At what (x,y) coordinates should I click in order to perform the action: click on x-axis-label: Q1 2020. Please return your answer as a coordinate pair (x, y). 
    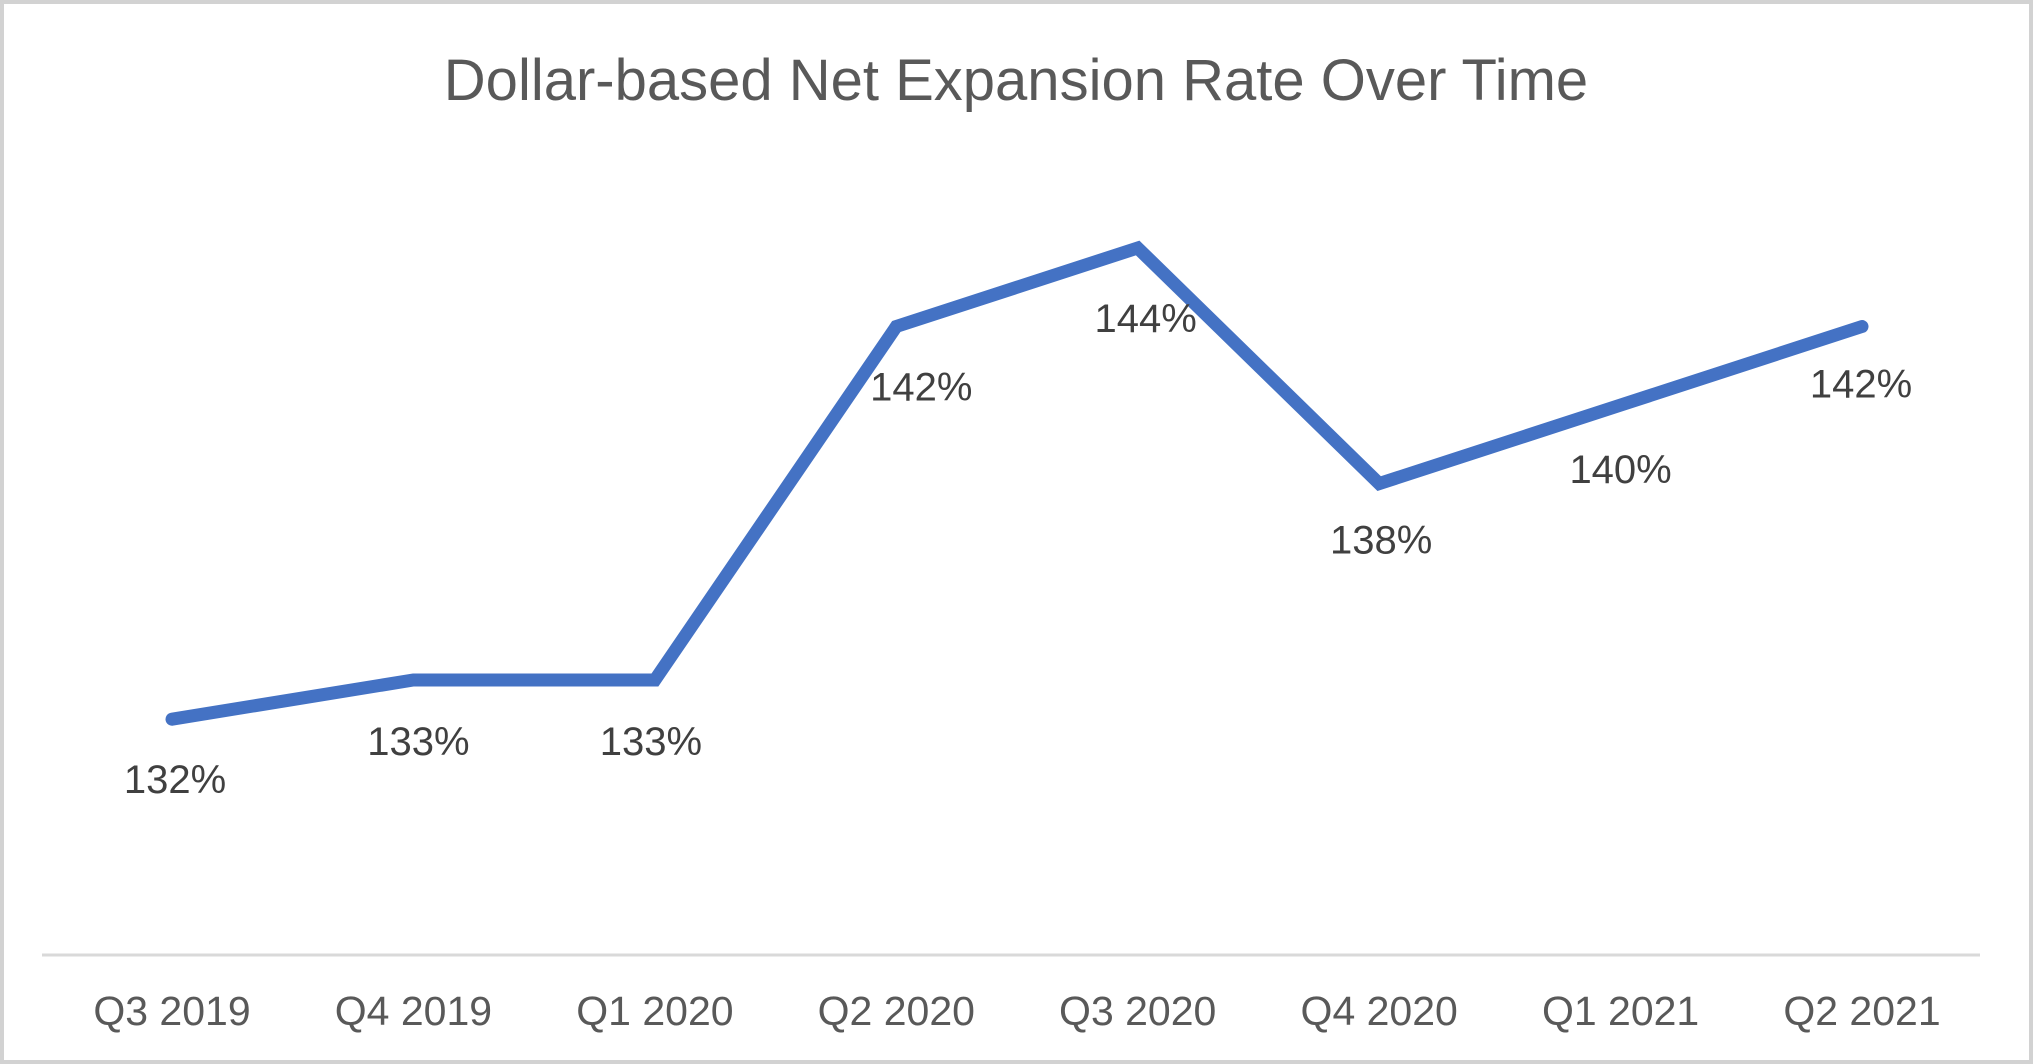
    Looking at the image, I should click on (654, 1011).